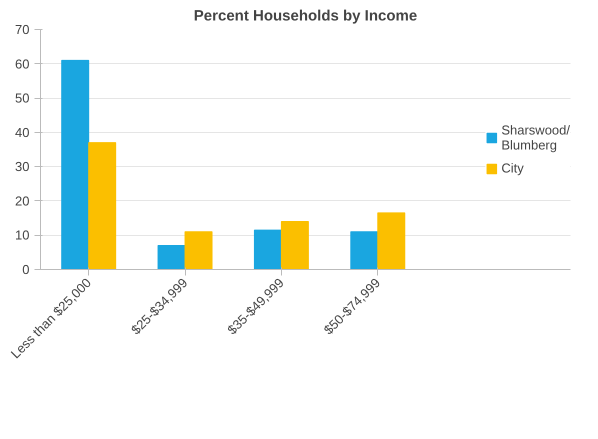 The image size is (598, 439). I want to click on y-tick-label: 50, so click(22, 98).